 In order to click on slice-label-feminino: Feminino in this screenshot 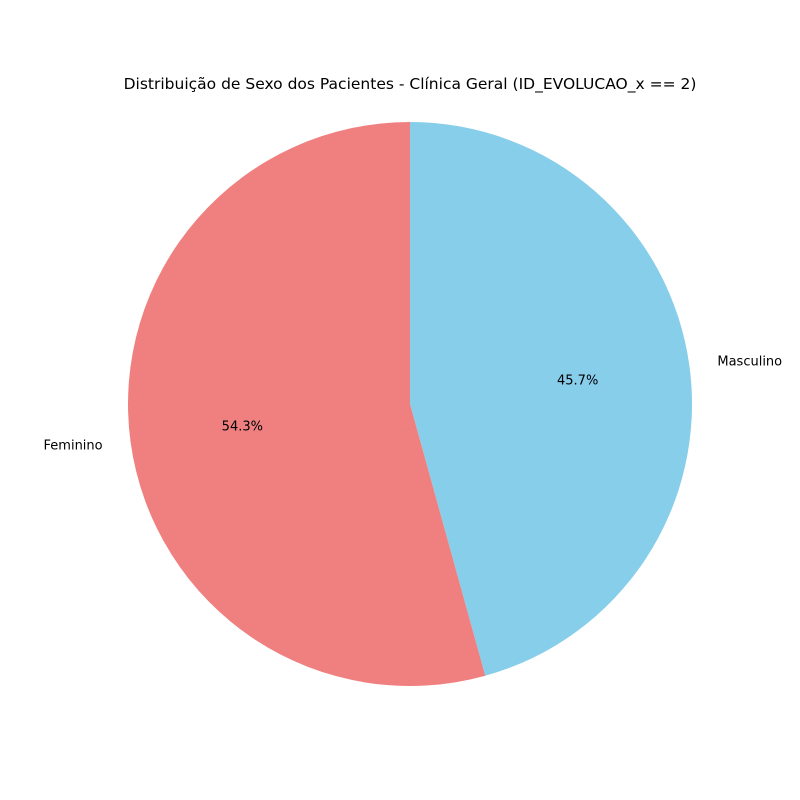, I will do `click(73, 445)`.